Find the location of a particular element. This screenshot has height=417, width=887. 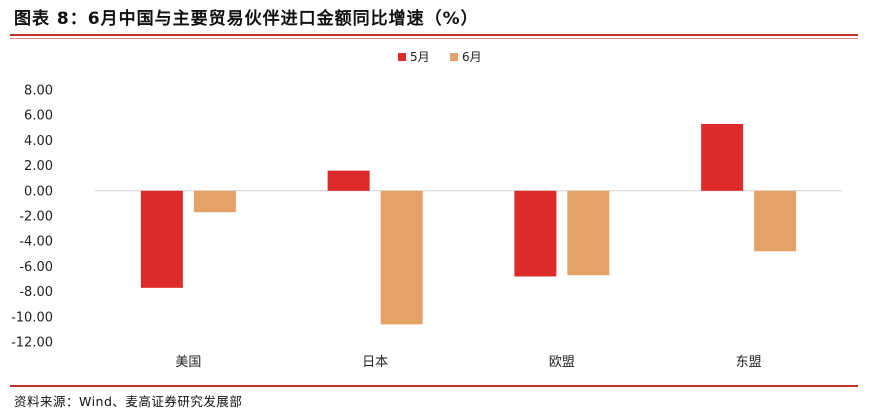

legend-label: 6月 is located at coordinates (472, 57).